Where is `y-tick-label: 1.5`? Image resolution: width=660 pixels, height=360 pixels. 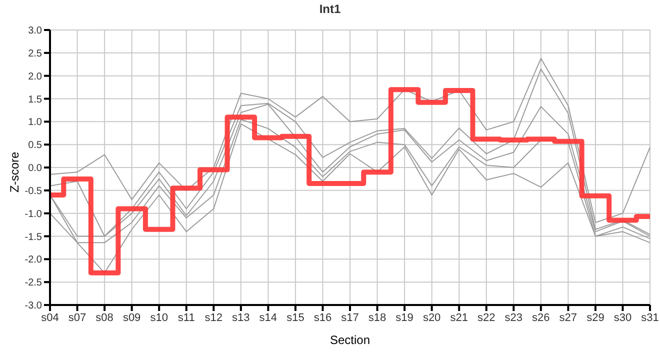 y-tick-label: 1.5 is located at coordinates (35, 100).